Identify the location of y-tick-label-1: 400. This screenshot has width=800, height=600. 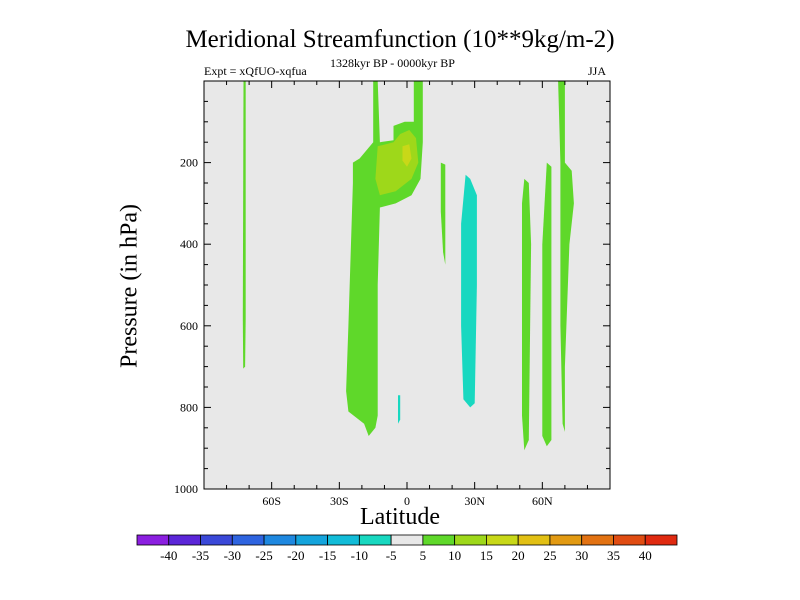
(189, 244).